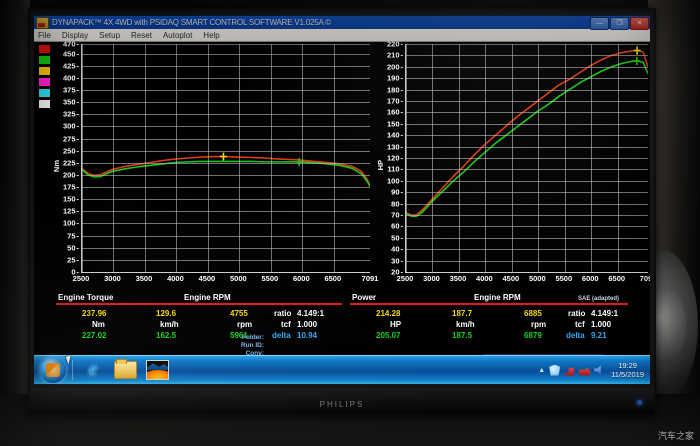  What do you see at coordinates (465, 324) in the screenshot?
I see `power-speed-unit: km/h` at bounding box center [465, 324].